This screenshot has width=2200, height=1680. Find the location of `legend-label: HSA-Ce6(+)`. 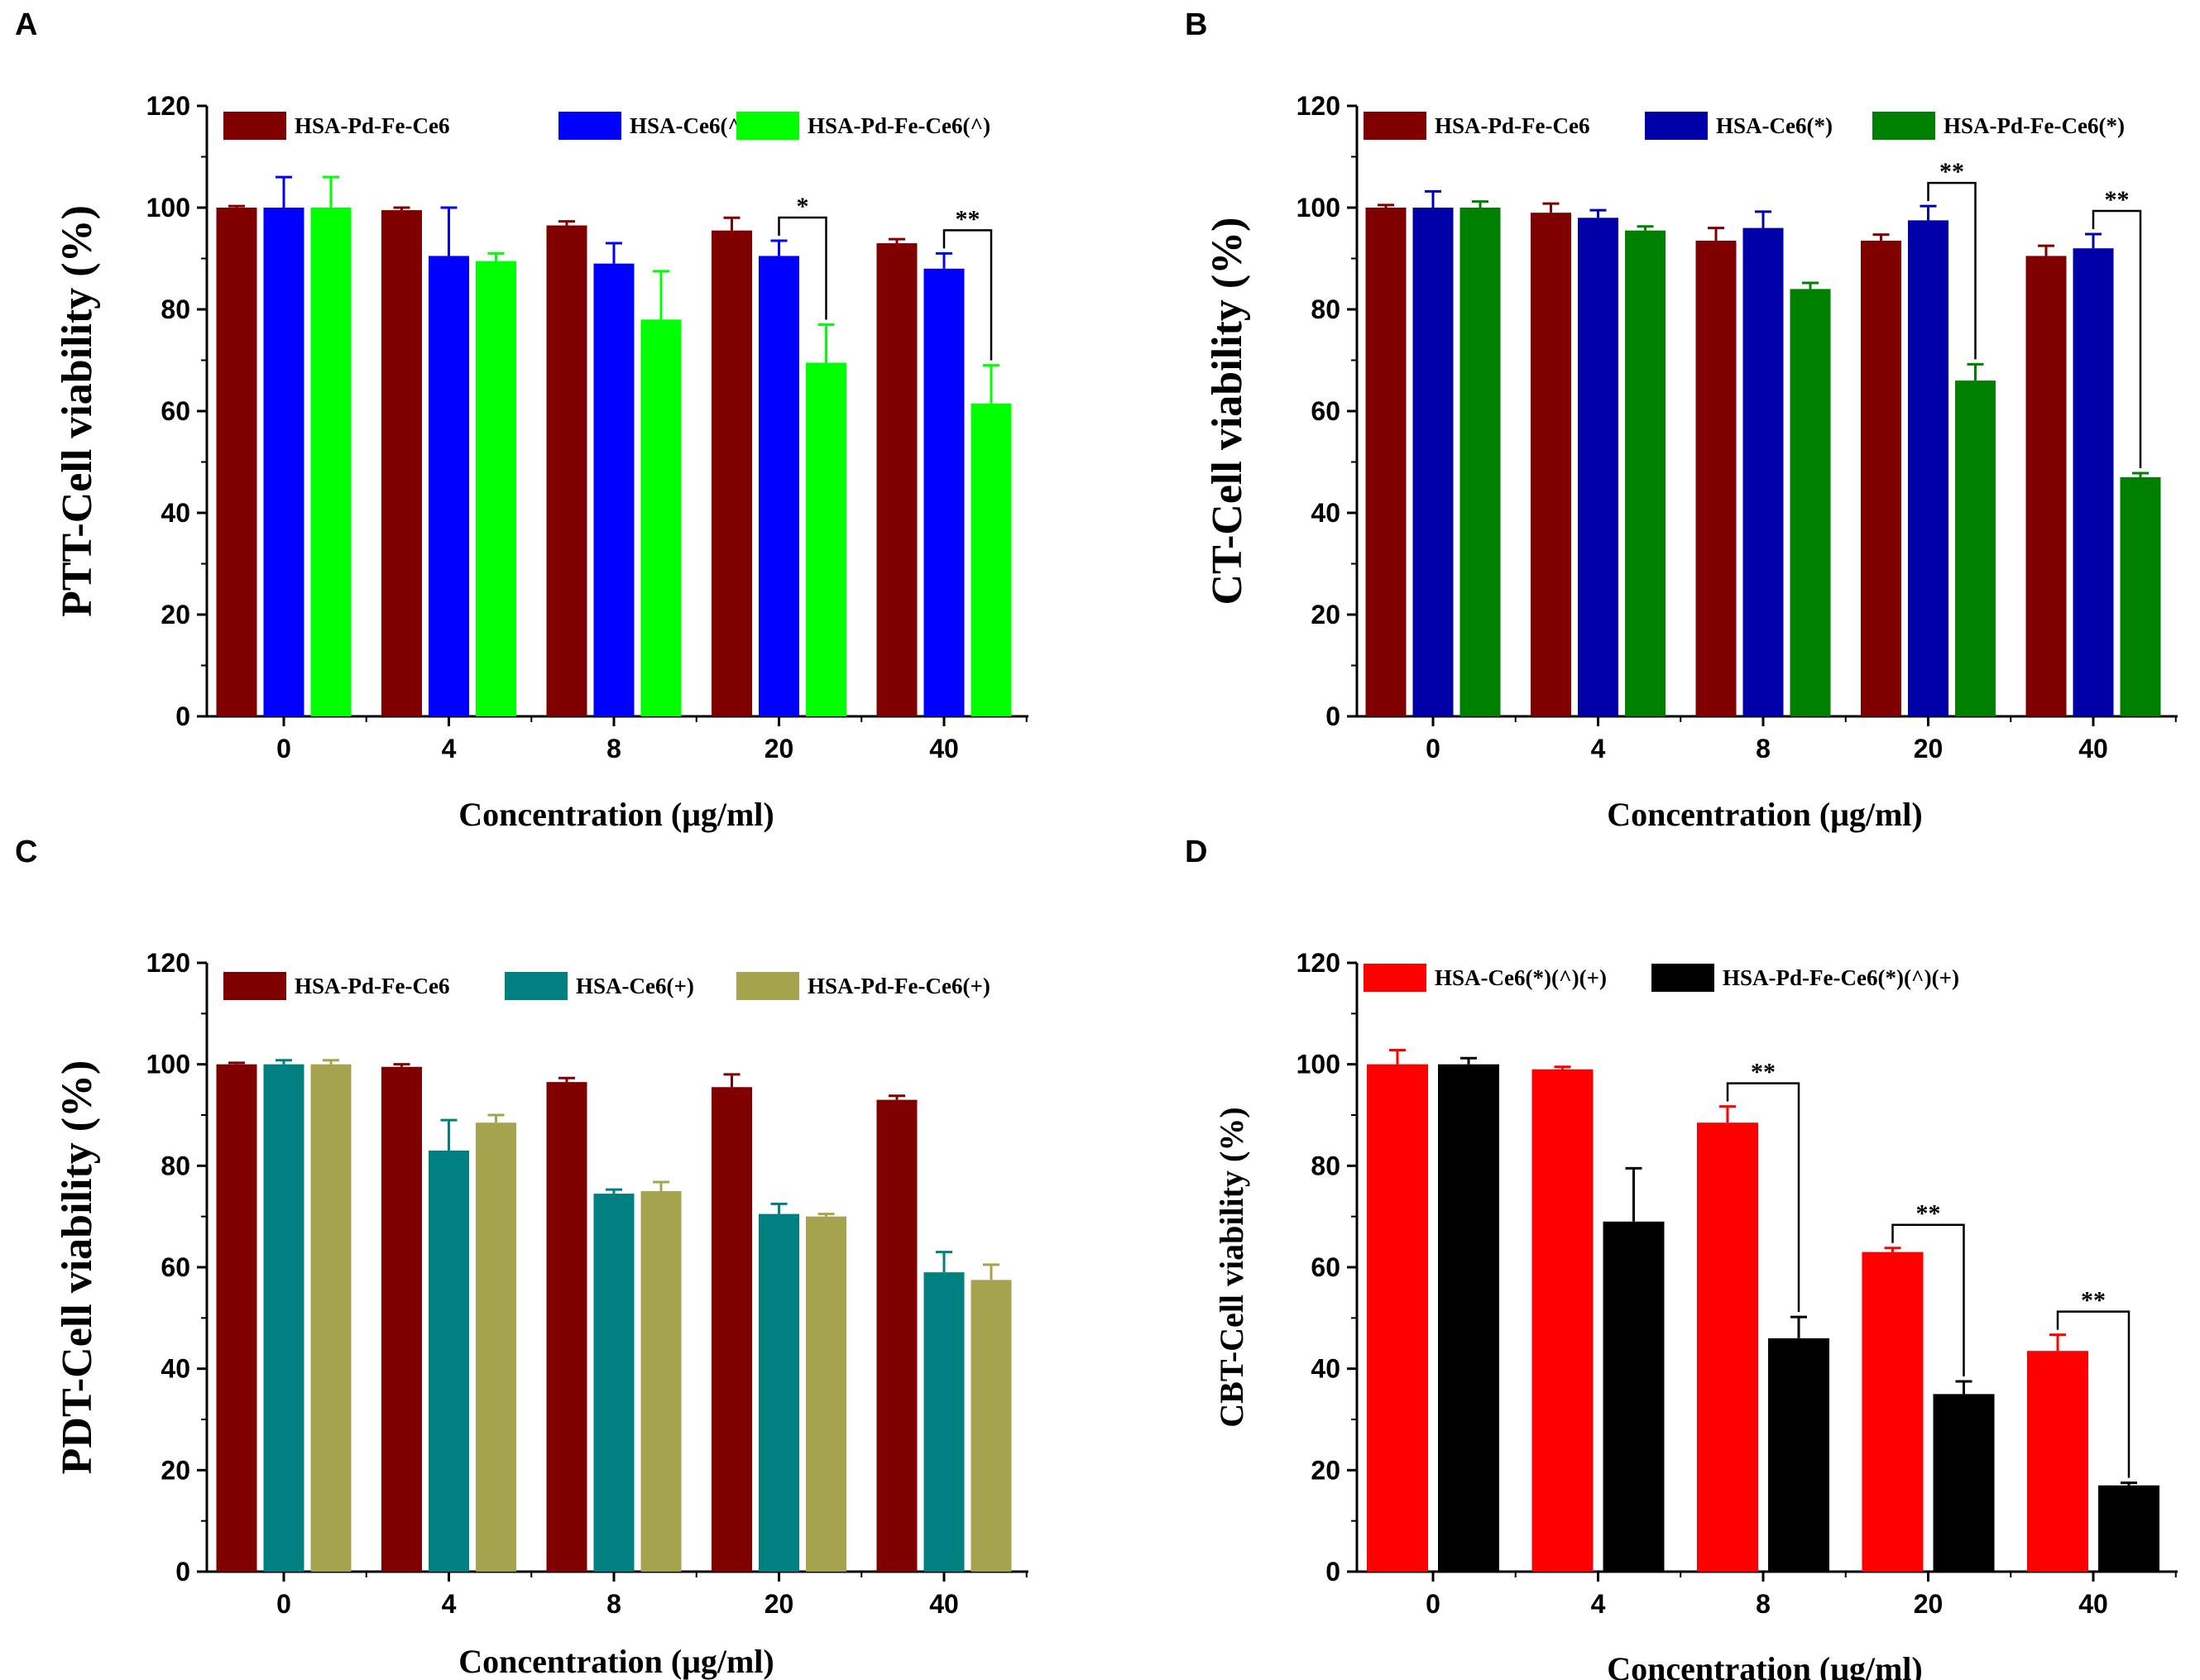

legend-label: HSA-Ce6(+) is located at coordinates (635, 986).